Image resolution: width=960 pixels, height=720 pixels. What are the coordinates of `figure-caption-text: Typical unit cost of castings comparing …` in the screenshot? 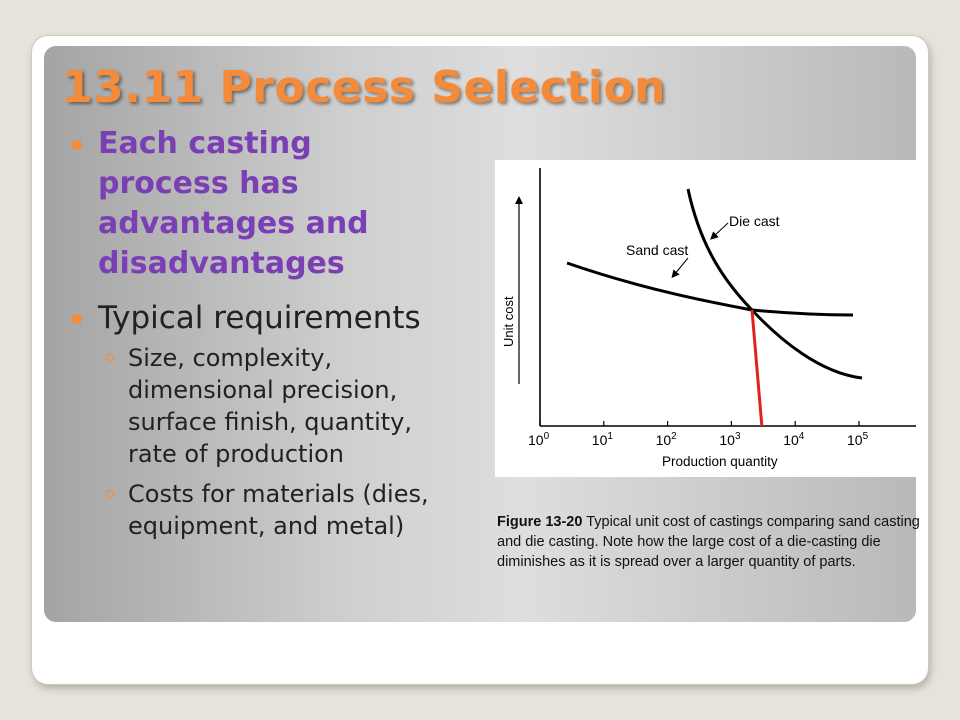 It's located at (708, 542).